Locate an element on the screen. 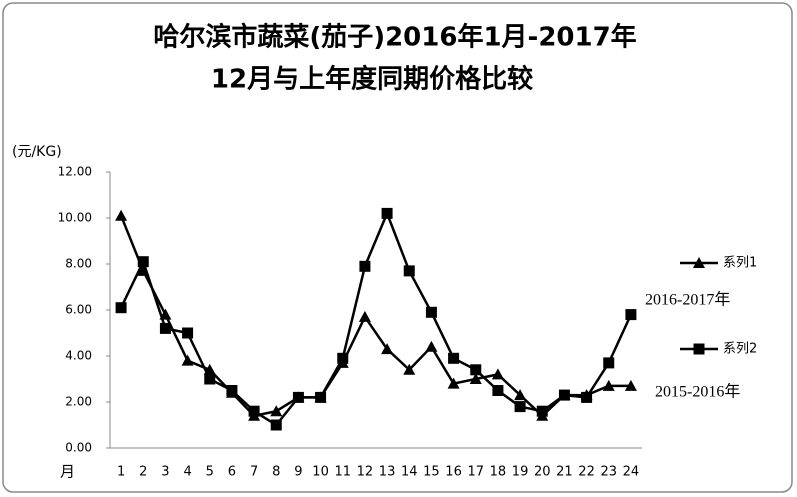 This screenshot has height=497, width=797. chart-title: 哈尔滨市蔬菜(茄子)2016年1月-2017年 is located at coordinates (394, 37).